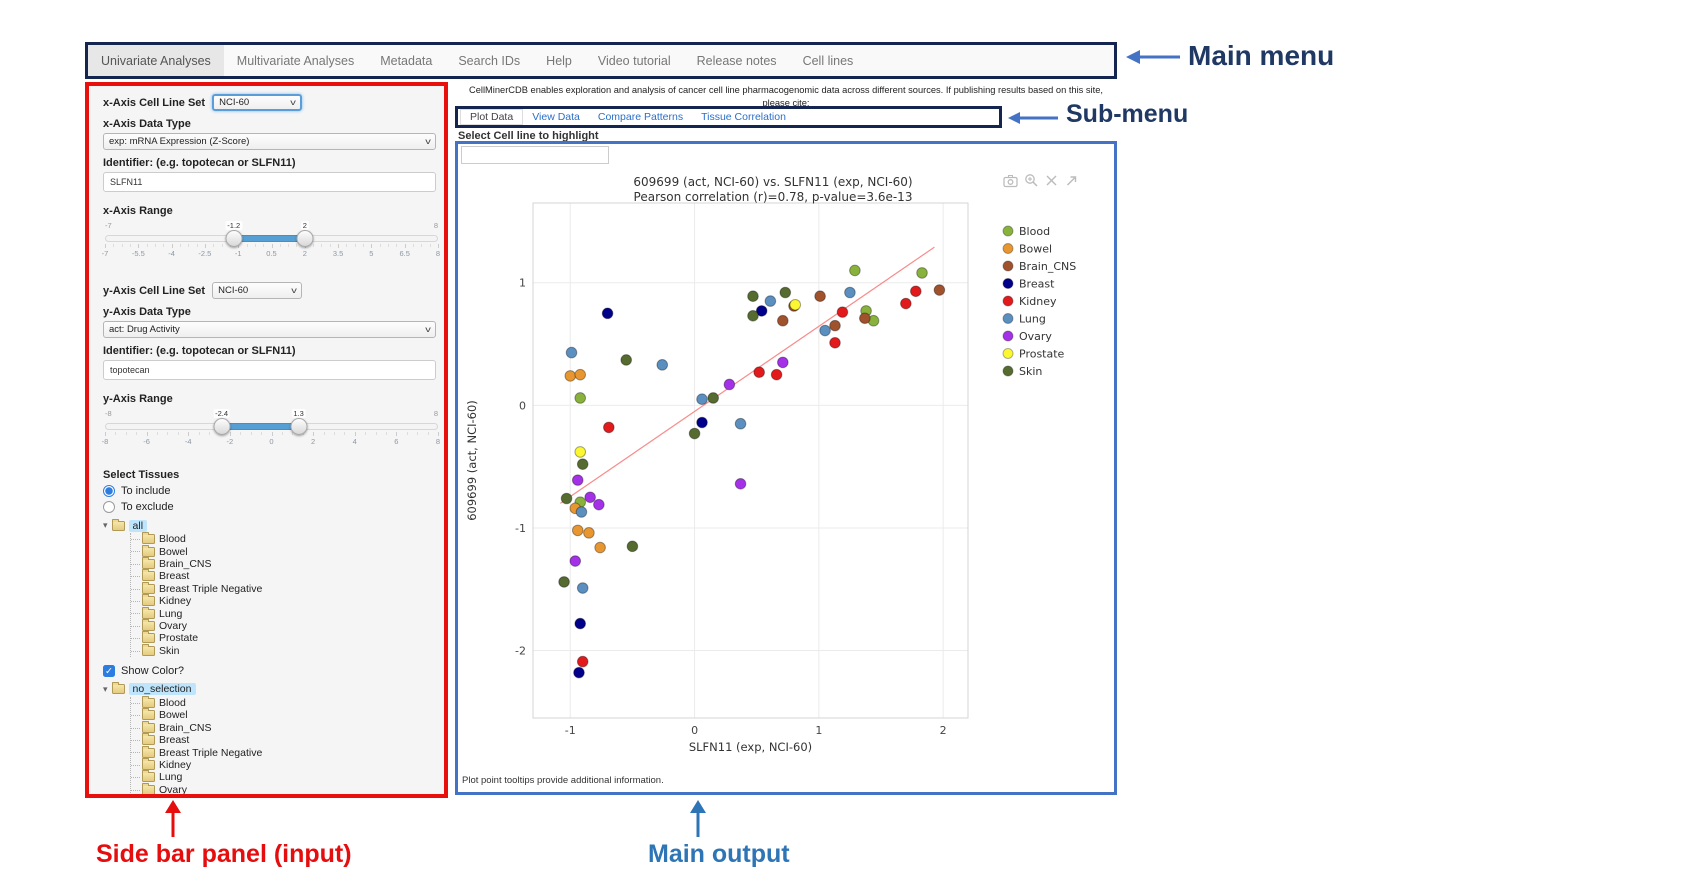  I want to click on color-tree-item-prostate: Prostate, so click(281, 797).